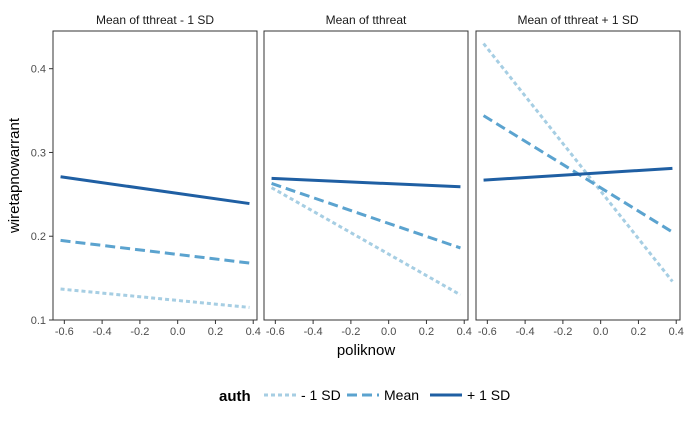  What do you see at coordinates (366, 350) in the screenshot?
I see `x-axis-title: poliknow` at bounding box center [366, 350].